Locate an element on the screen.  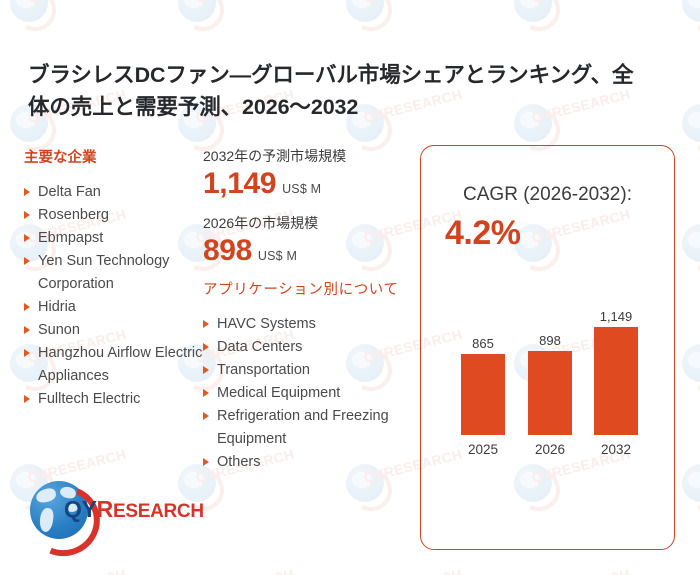
bar-category-label: 2026 is located at coordinates (550, 449).